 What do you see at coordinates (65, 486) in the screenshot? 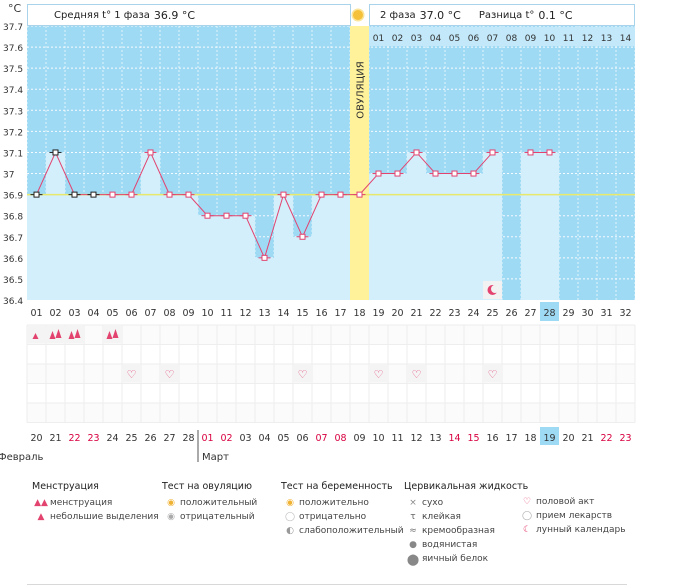
I see `legend-menstruation-title: Менструация` at bounding box center [65, 486].